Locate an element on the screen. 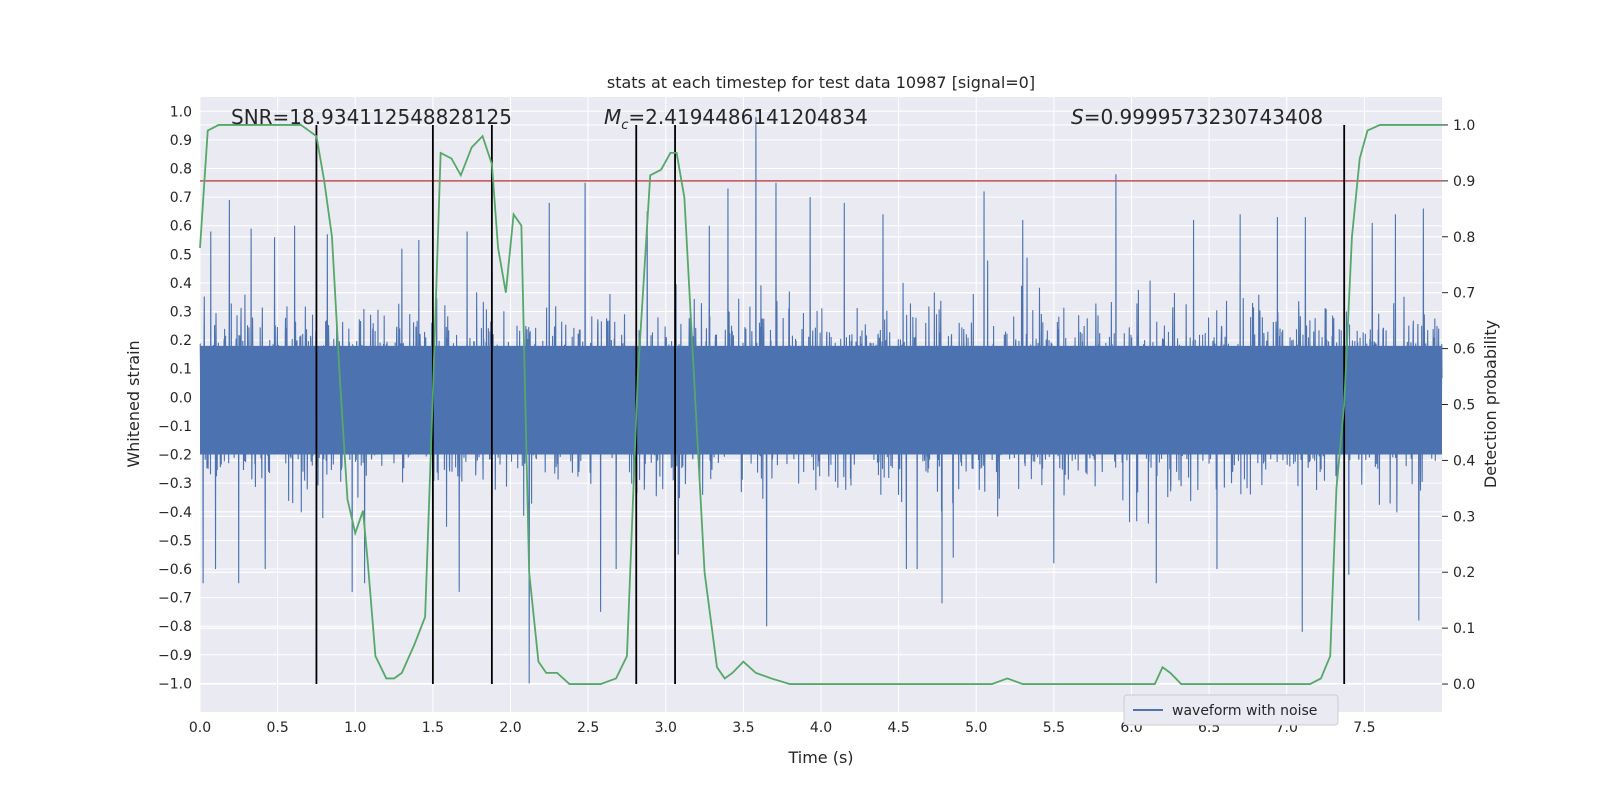 This screenshot has width=1600, height=800. y-right-tick-label: 0.1 is located at coordinates (1464, 629).